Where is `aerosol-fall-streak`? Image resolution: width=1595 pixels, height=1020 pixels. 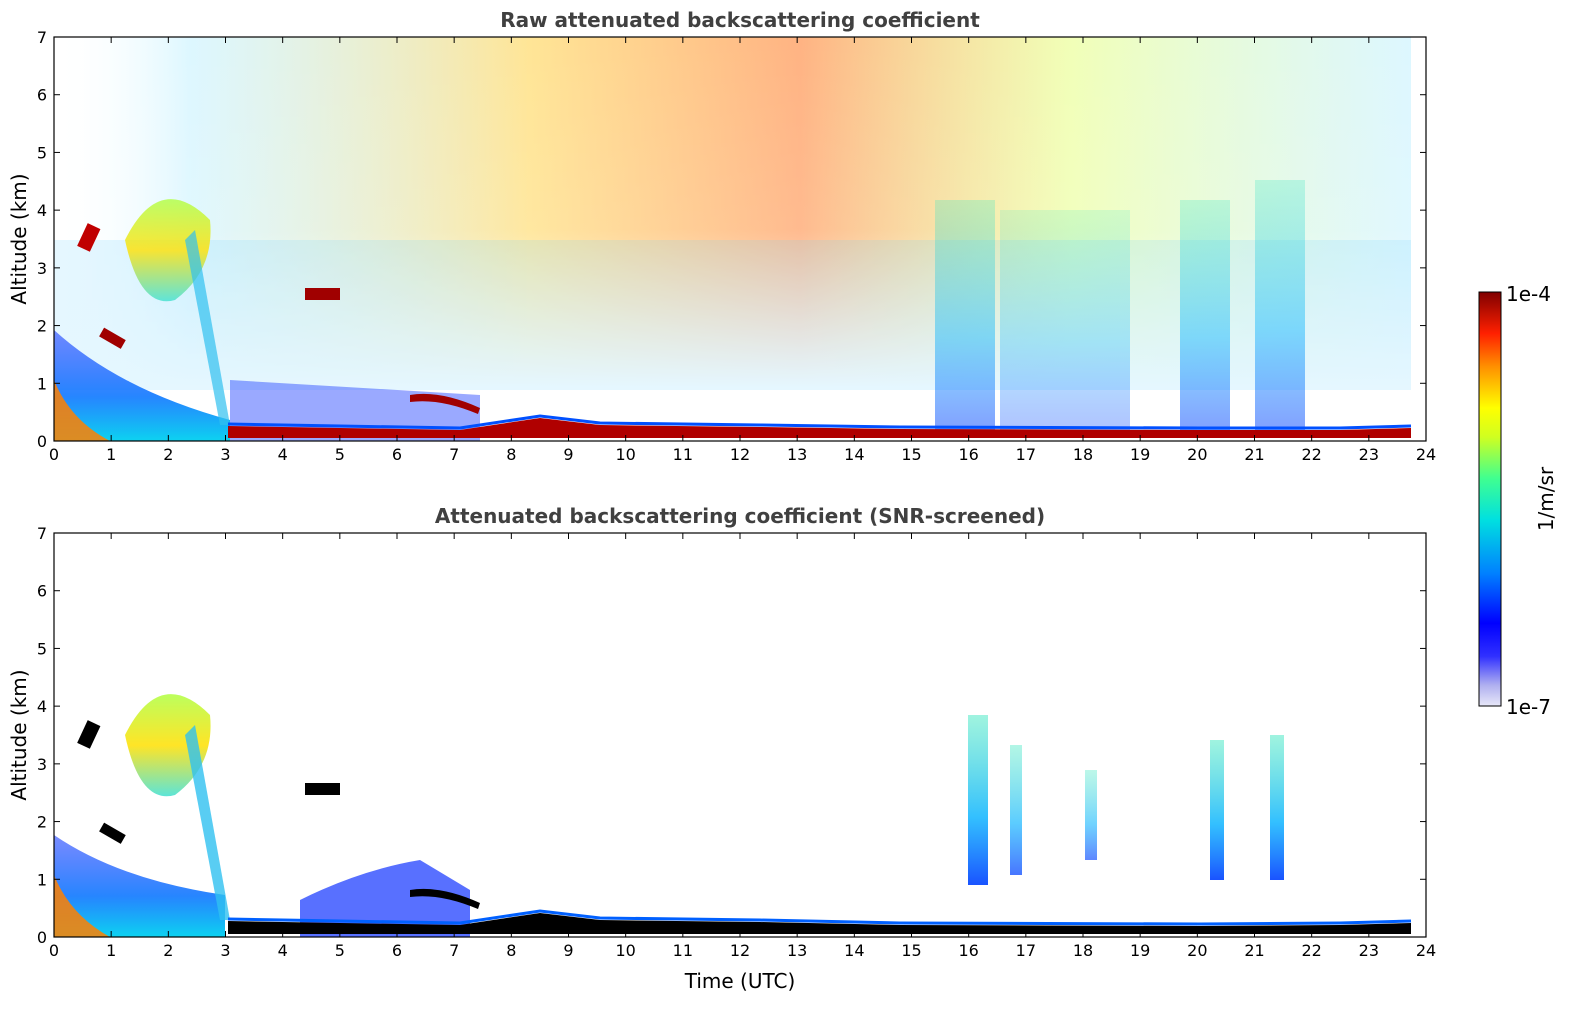 aerosol-fall-streak is located at coordinates (207, 327).